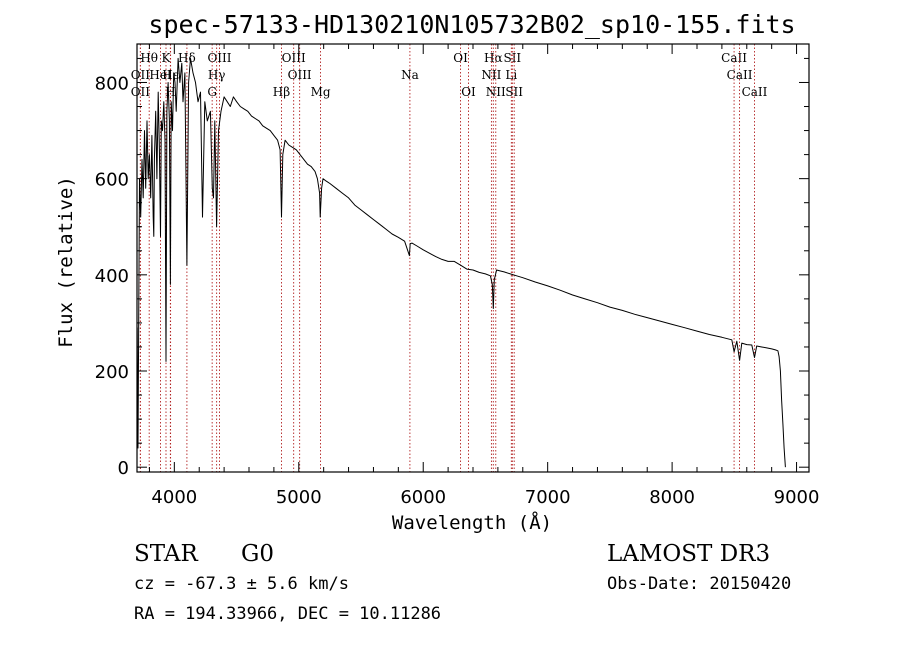  What do you see at coordinates (166, 554) in the screenshot?
I see `object-type: STAR` at bounding box center [166, 554].